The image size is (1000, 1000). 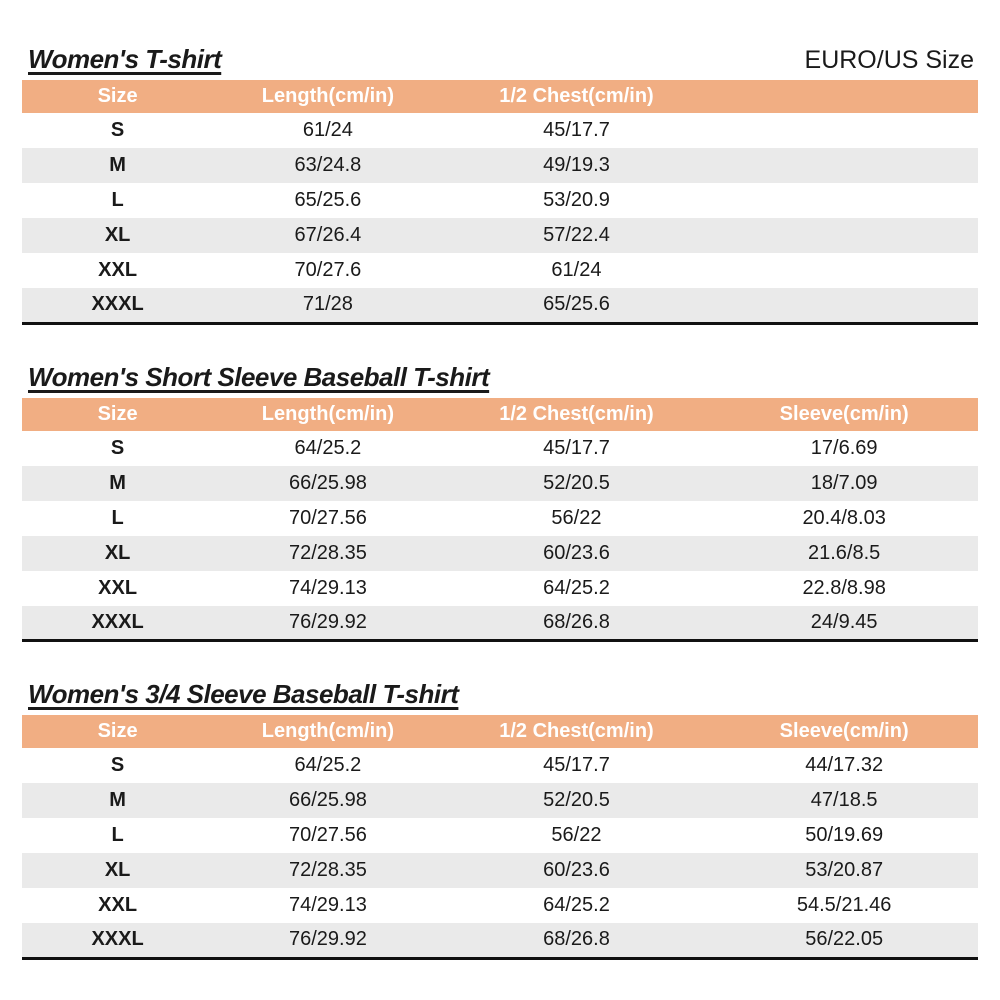 I want to click on table-row: XXXL 71/28 65/25.6, so click(x=500, y=305).